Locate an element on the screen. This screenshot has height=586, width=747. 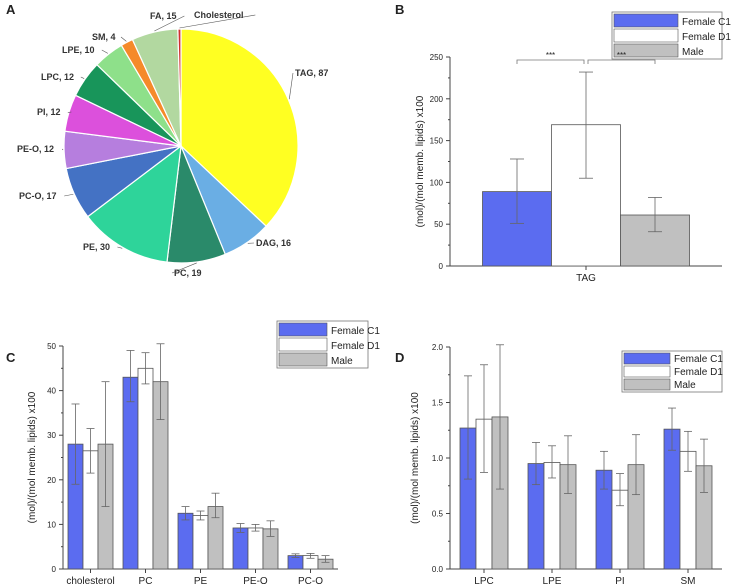
pie-label-pi: PI, 12 is located at coordinates (49, 112).